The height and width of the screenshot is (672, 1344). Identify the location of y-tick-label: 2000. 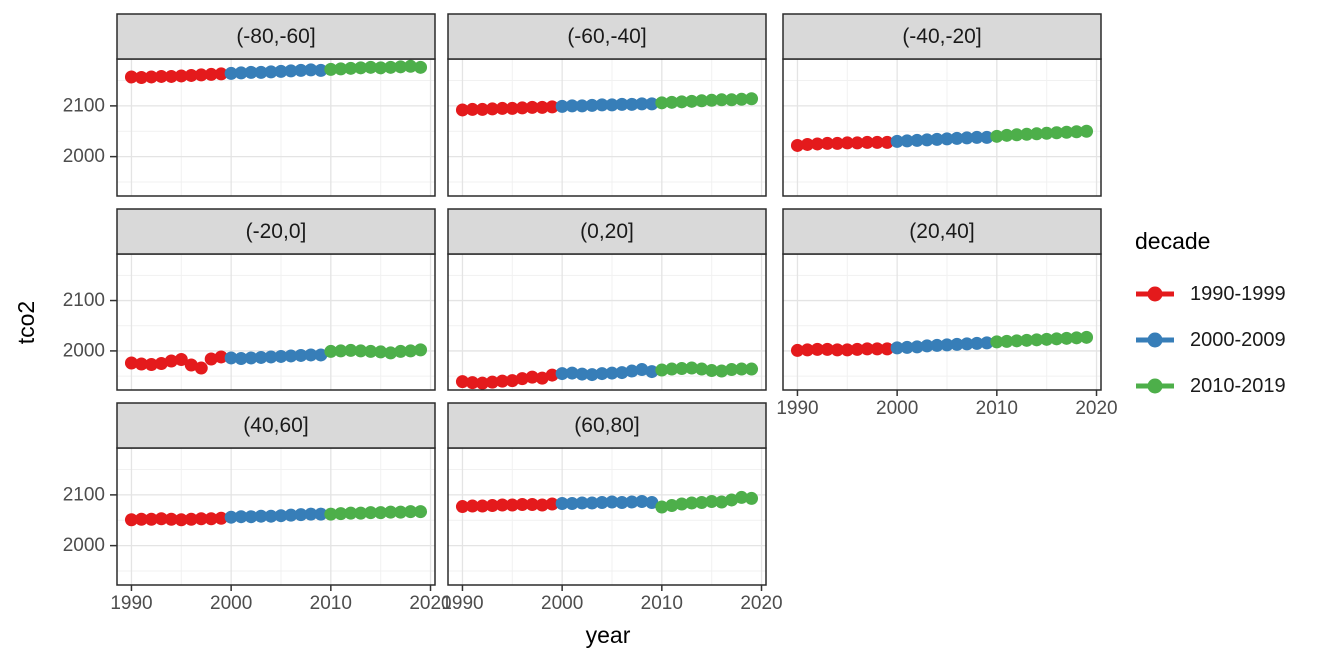
(84, 156).